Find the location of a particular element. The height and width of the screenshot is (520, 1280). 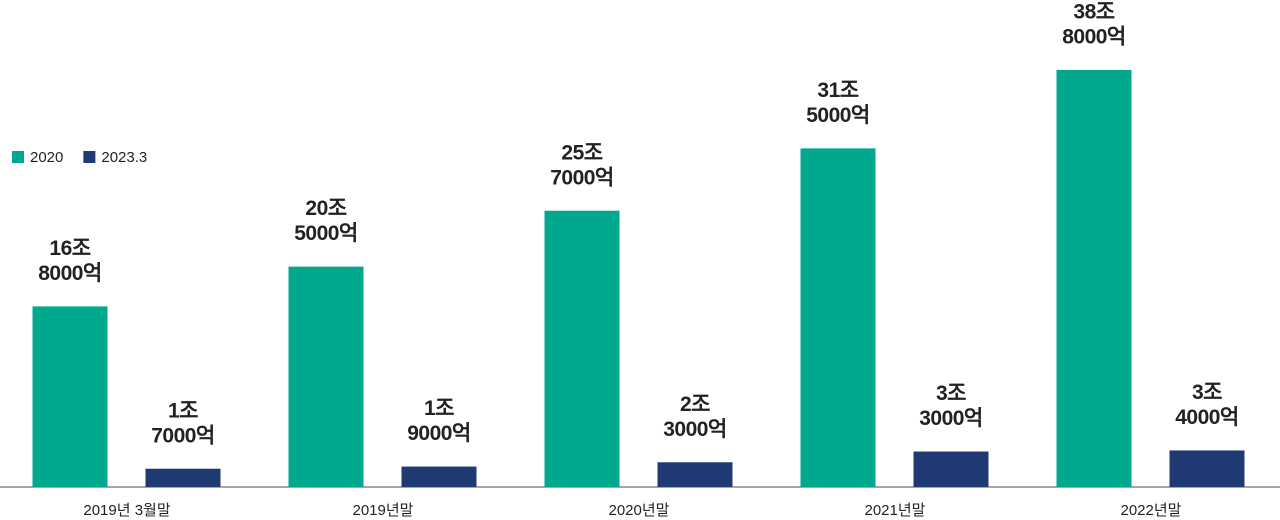

x-tick-label: 2022년말 is located at coordinates (1151, 510).